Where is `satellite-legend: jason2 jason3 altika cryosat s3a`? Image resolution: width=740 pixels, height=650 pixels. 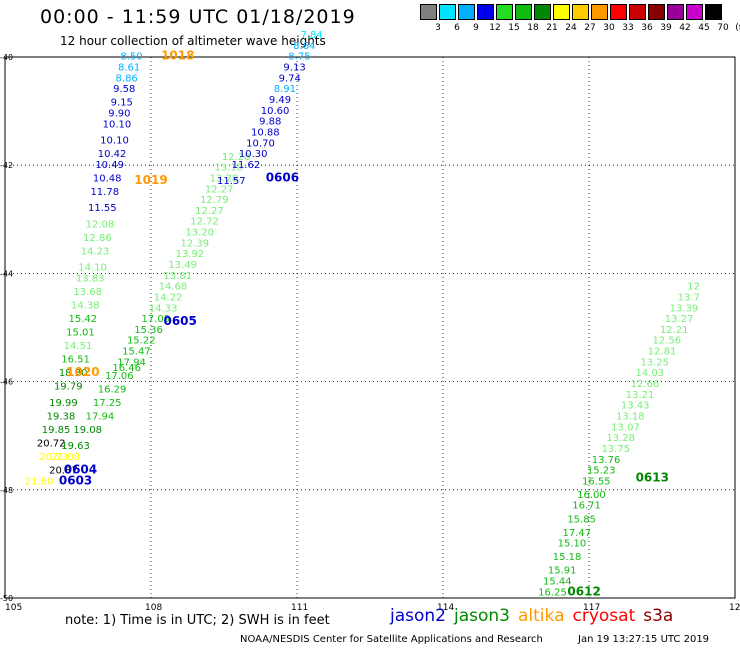
satellite-legend: jason2 jason3 altika cryosat s3a is located at coordinates (535, 616).